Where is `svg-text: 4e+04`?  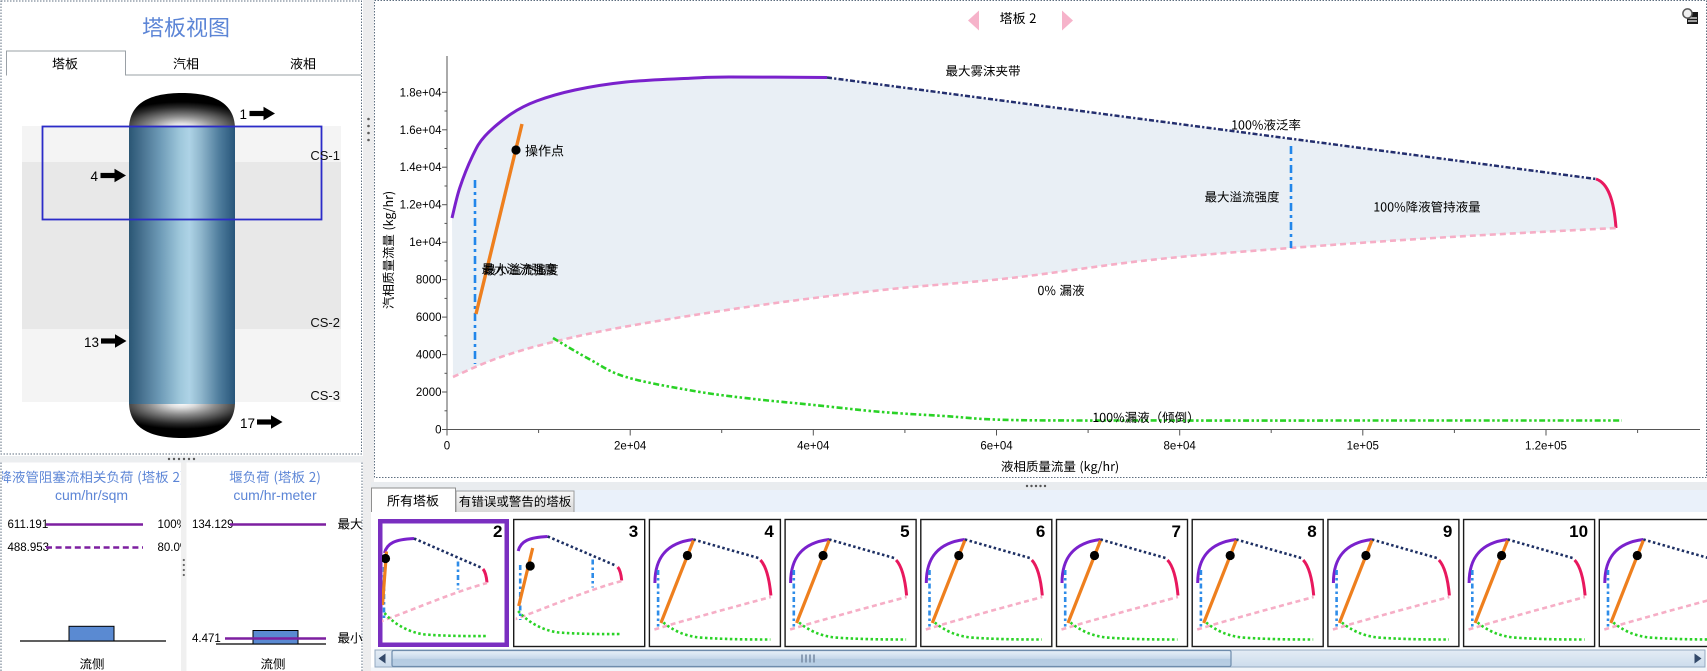 svg-text: 4e+04 is located at coordinates (813, 447).